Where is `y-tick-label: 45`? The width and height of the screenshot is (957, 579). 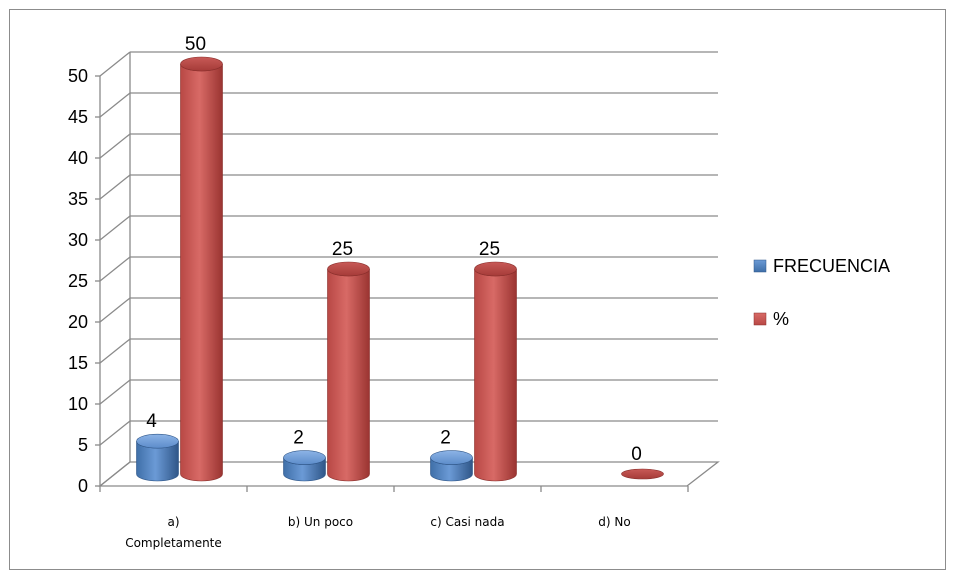 y-tick-label: 45 is located at coordinates (78, 117).